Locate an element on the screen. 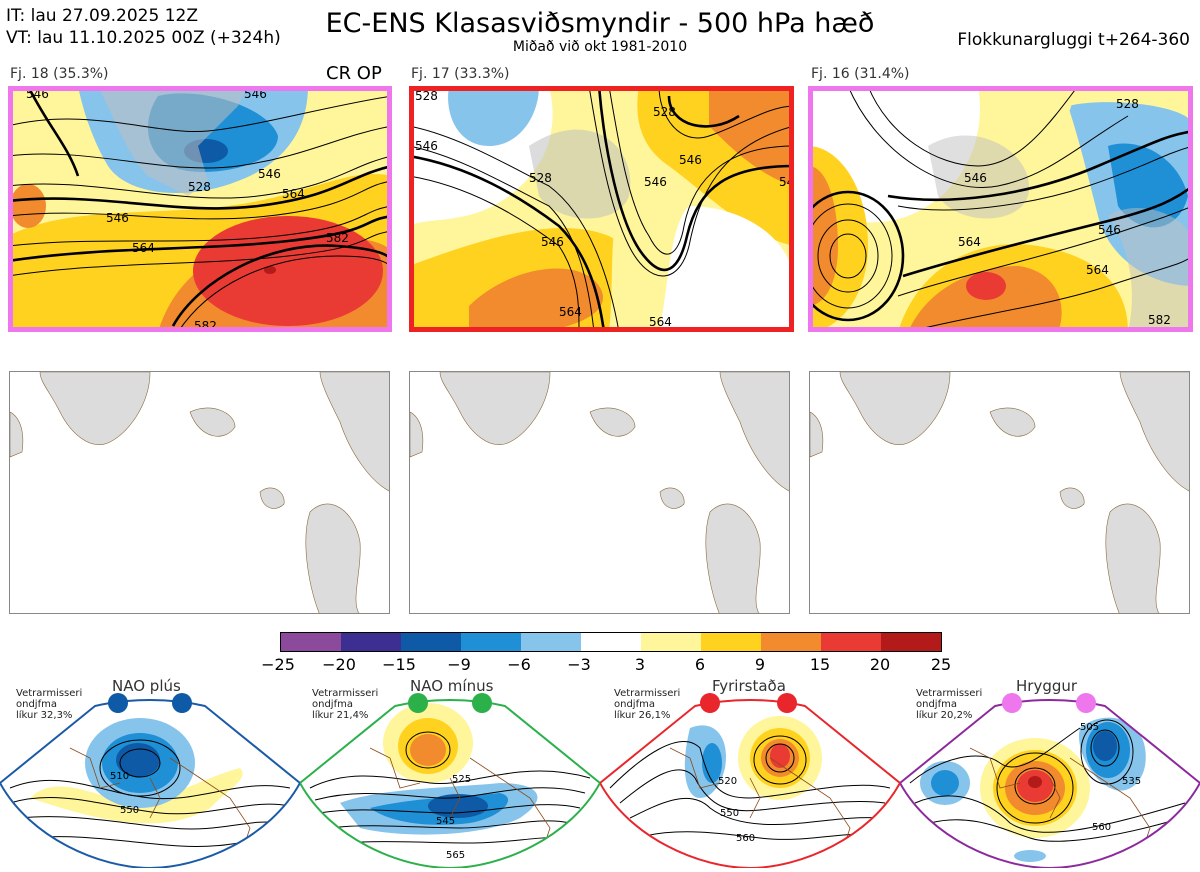  colorbar-tick: 9 is located at coordinates (760, 664).